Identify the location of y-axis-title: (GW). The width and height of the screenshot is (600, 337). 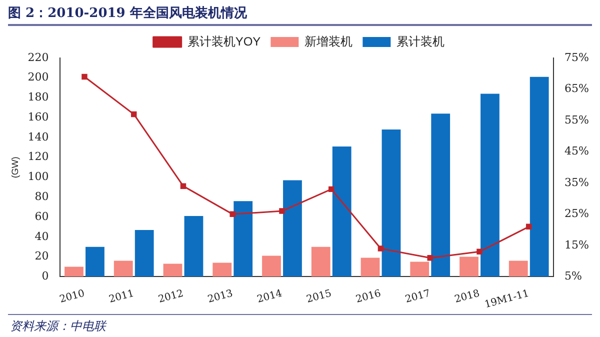
(15, 167).